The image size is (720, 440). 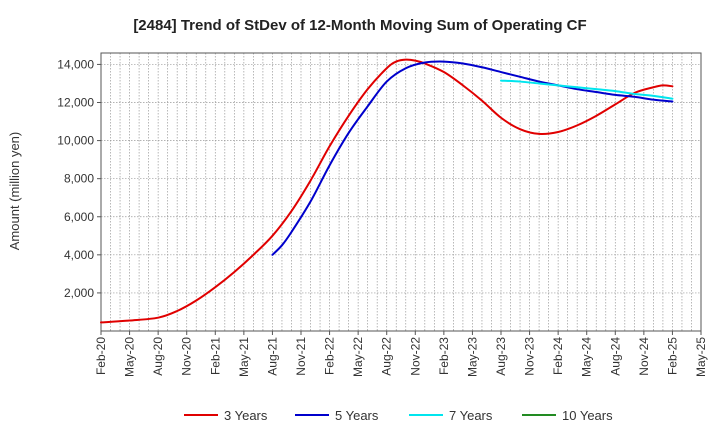 What do you see at coordinates (79, 179) in the screenshot?
I see `y-tick-label: 8,000` at bounding box center [79, 179].